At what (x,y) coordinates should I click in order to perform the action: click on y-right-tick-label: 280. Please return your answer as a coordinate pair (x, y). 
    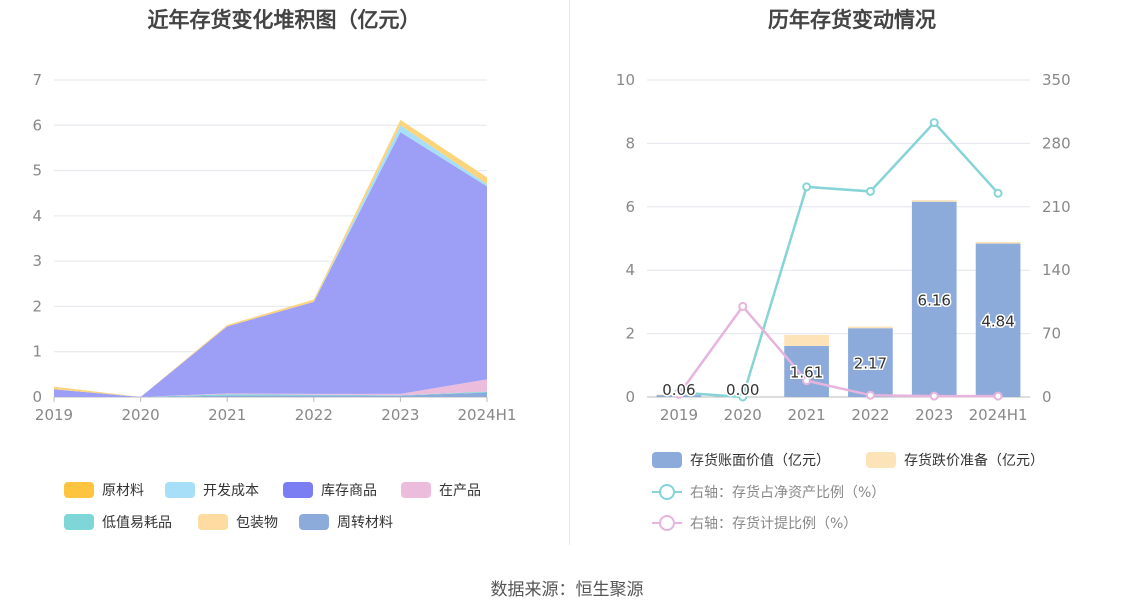
    Looking at the image, I should click on (1056, 143).